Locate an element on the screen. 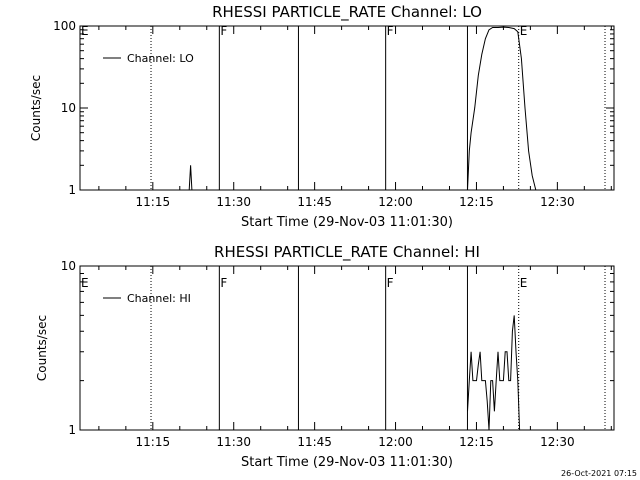 The image size is (640, 480). legend-entry: Channel: LO is located at coordinates (160, 58).